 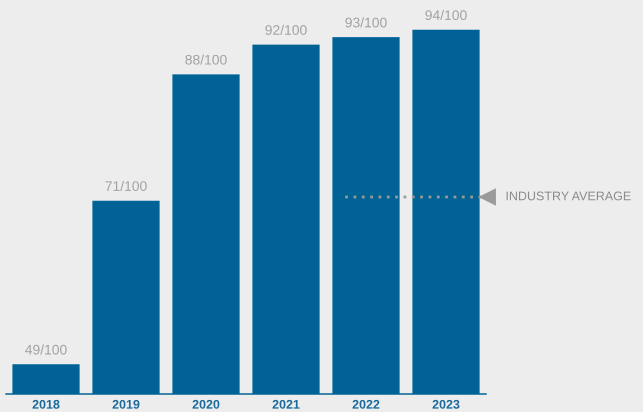 What do you see at coordinates (126, 404) in the screenshot?
I see `x-tick-label: 2019` at bounding box center [126, 404].